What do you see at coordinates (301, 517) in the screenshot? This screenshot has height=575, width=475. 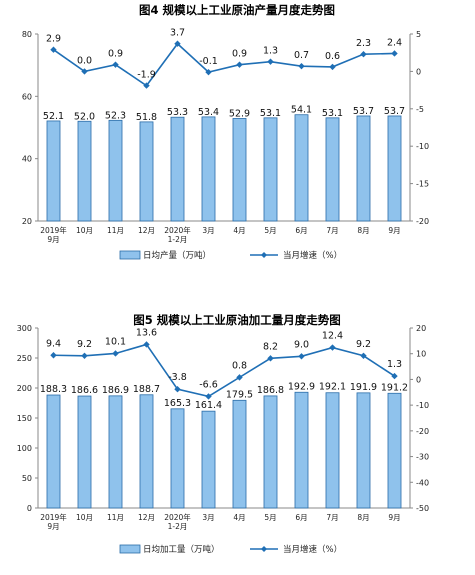 I see `x-tick-label: 6月` at bounding box center [301, 517].